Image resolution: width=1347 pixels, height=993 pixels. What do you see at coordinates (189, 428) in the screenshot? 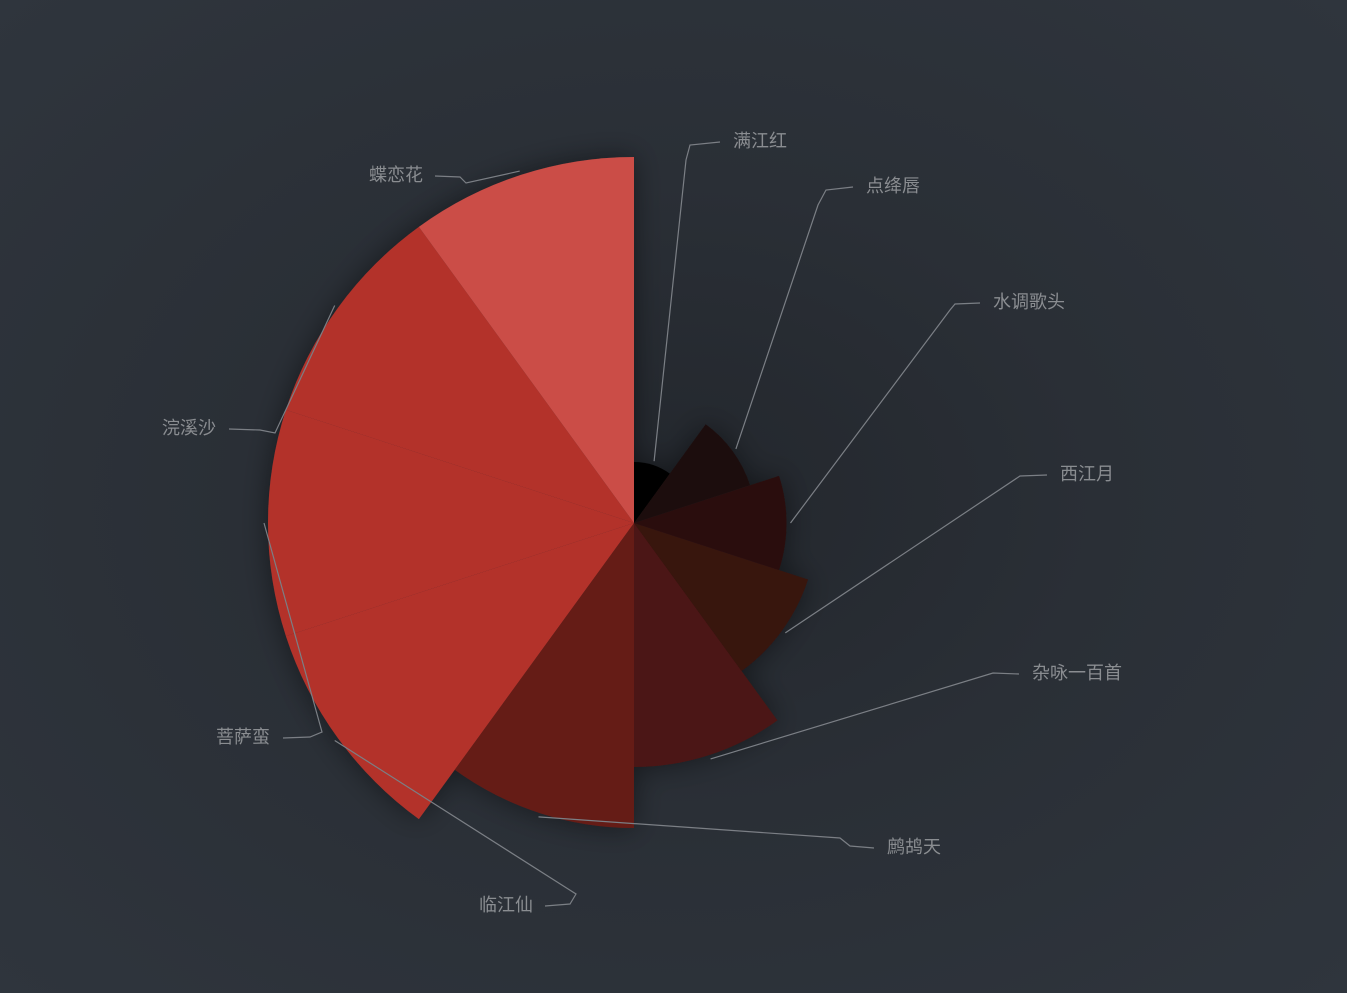
I see `slice-label-9: 浣溪沙` at bounding box center [189, 428].